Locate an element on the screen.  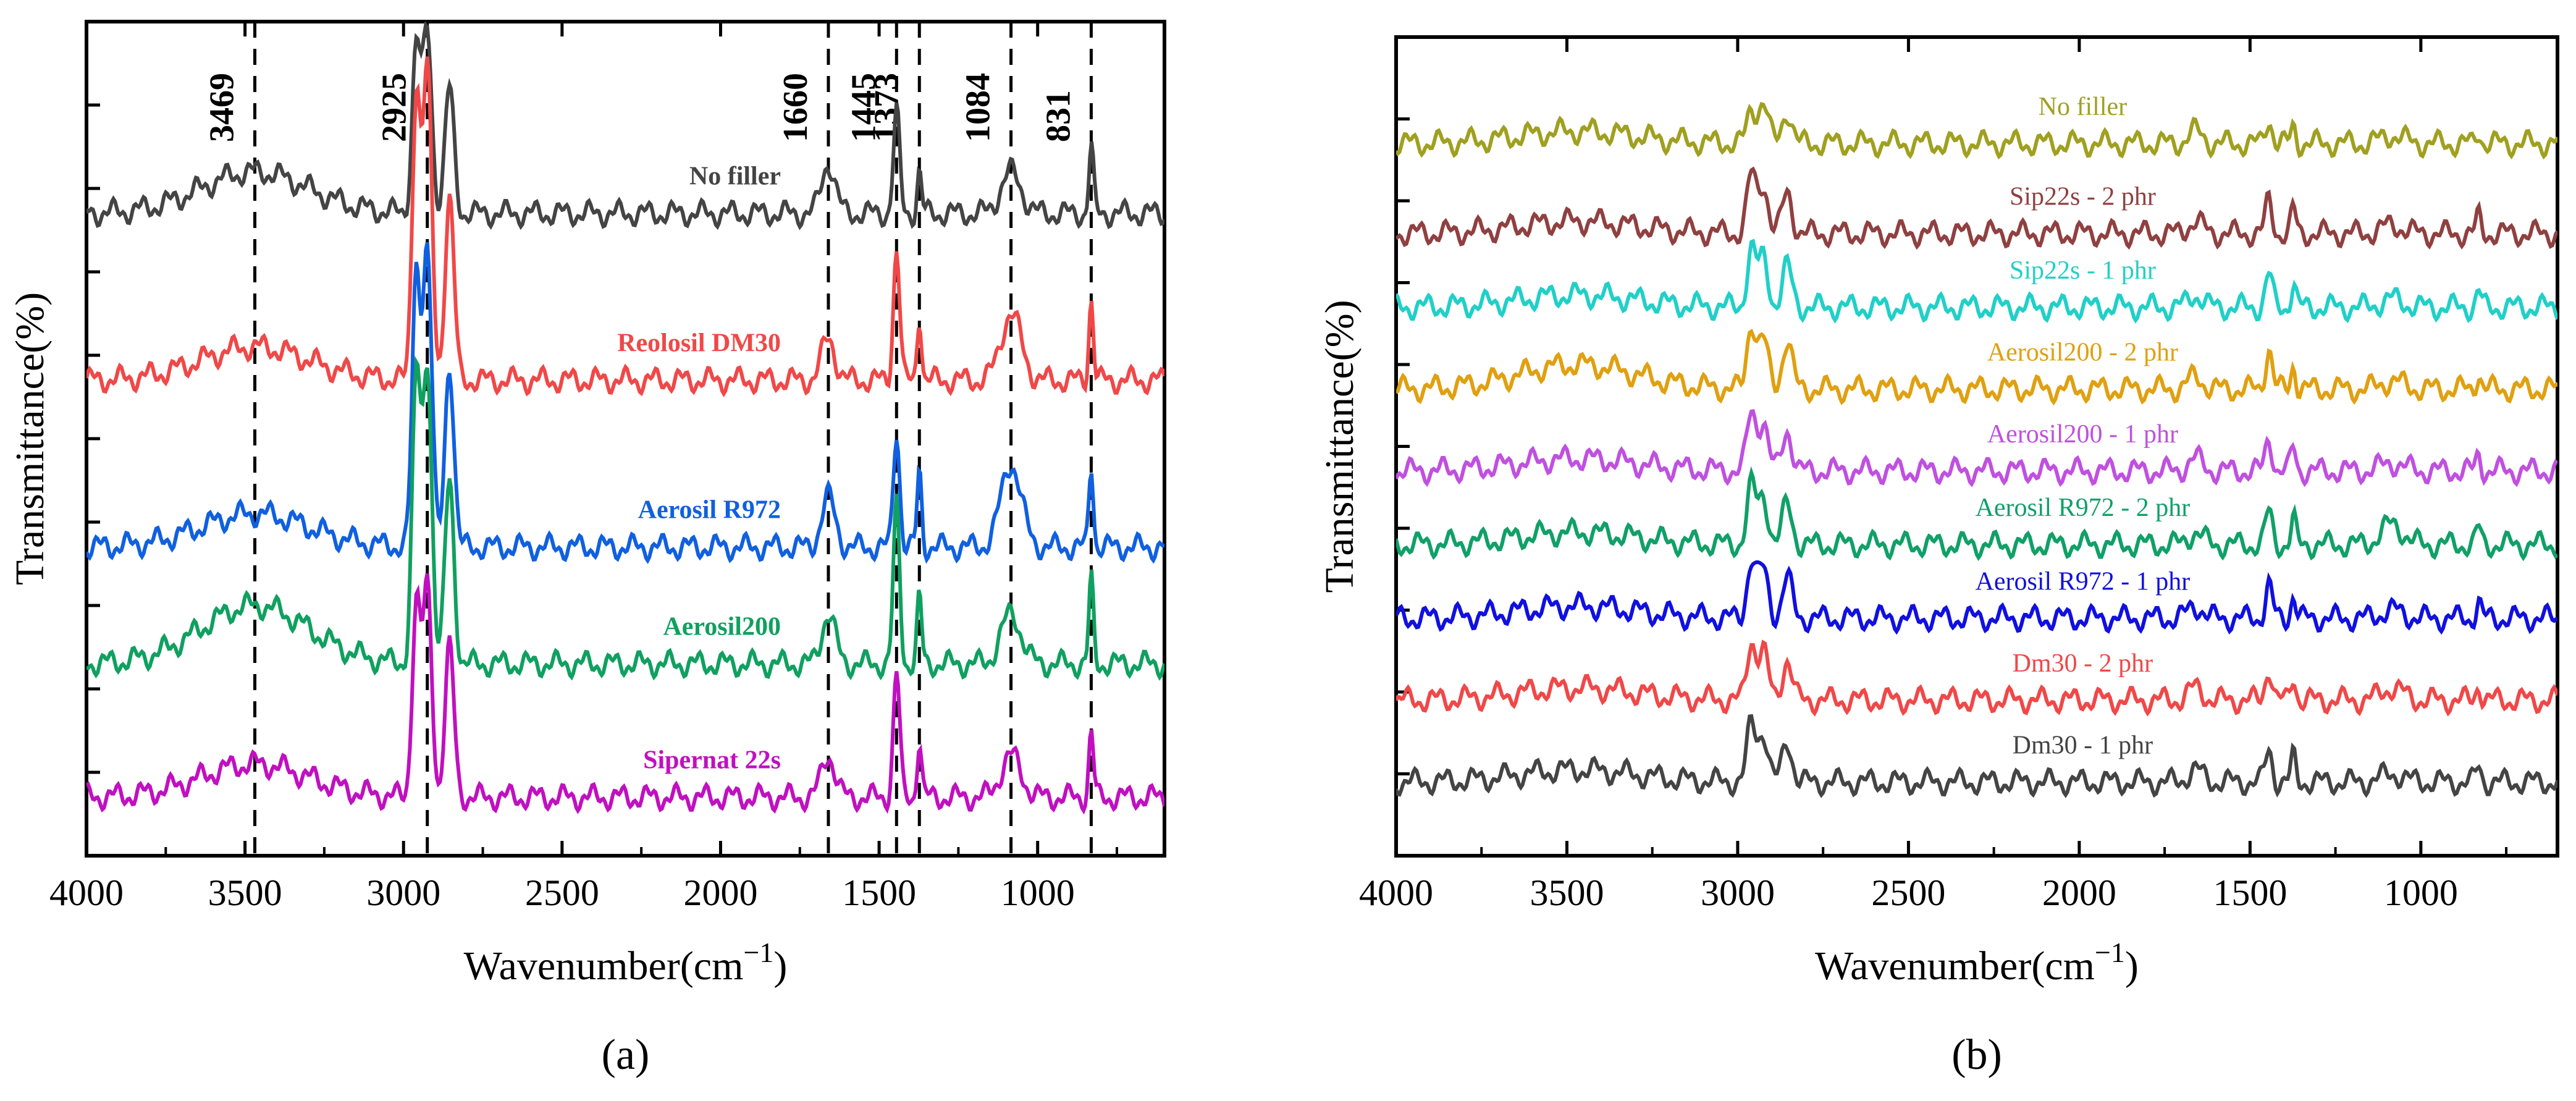
annotation-label-1660: 1660 is located at coordinates (796, 107).